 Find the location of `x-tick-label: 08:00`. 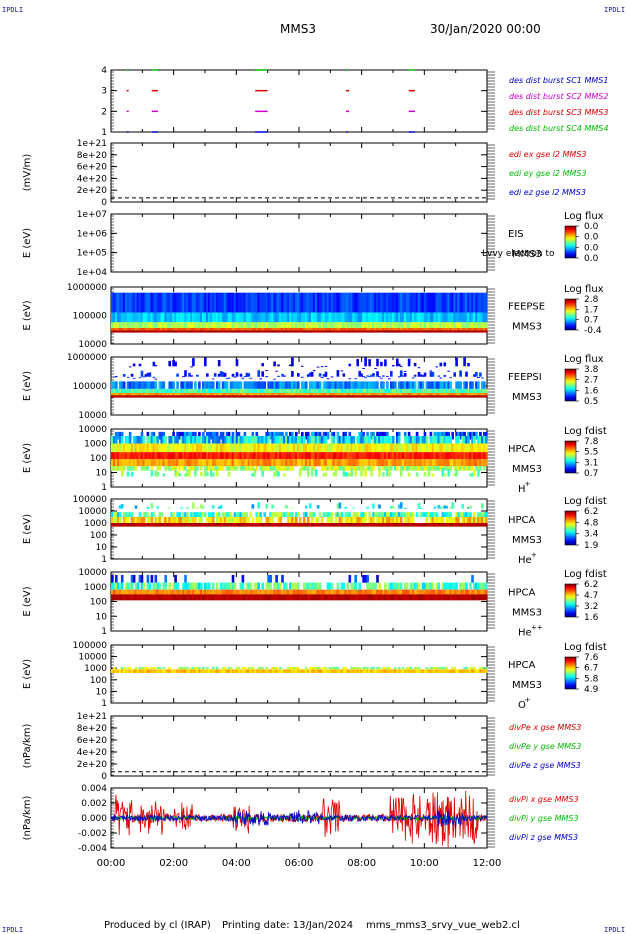

x-tick-label: 08:00 is located at coordinates (361, 863).